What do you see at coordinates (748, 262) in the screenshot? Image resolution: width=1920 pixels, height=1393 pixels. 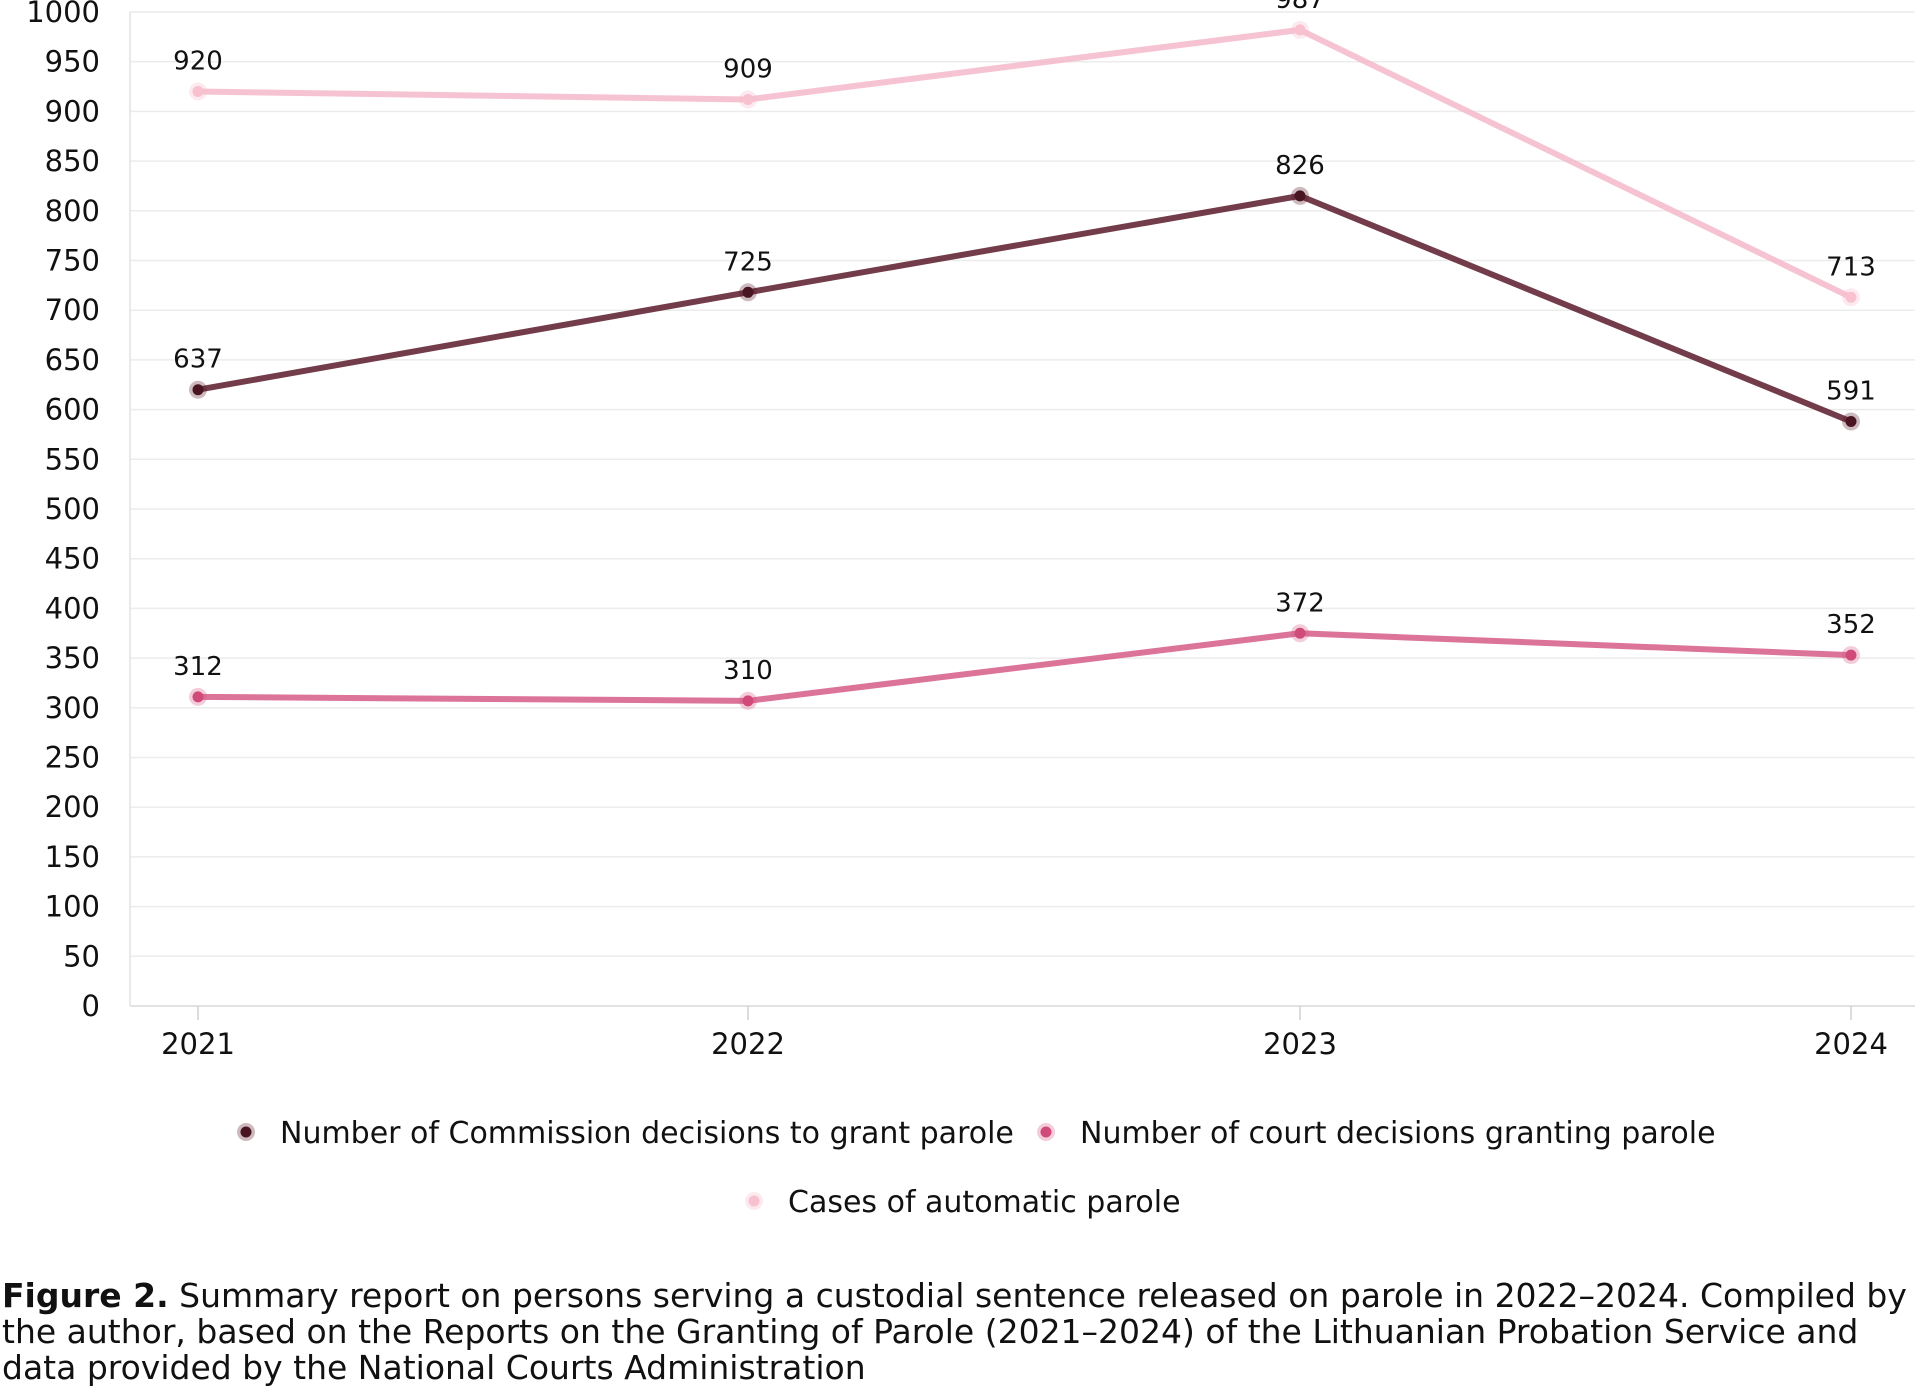 I see `data-label: 725` at bounding box center [748, 262].